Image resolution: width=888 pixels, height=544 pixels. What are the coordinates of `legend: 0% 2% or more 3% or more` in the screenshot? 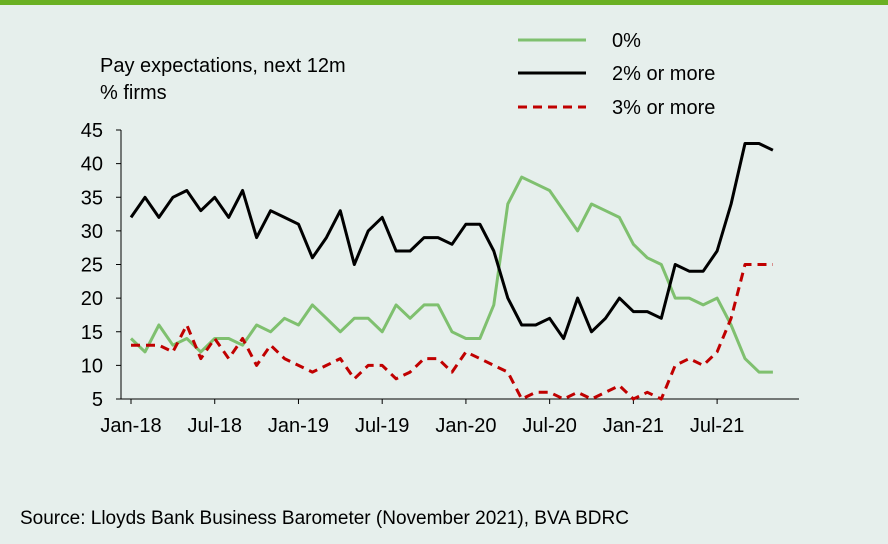 It's located at (616, 74).